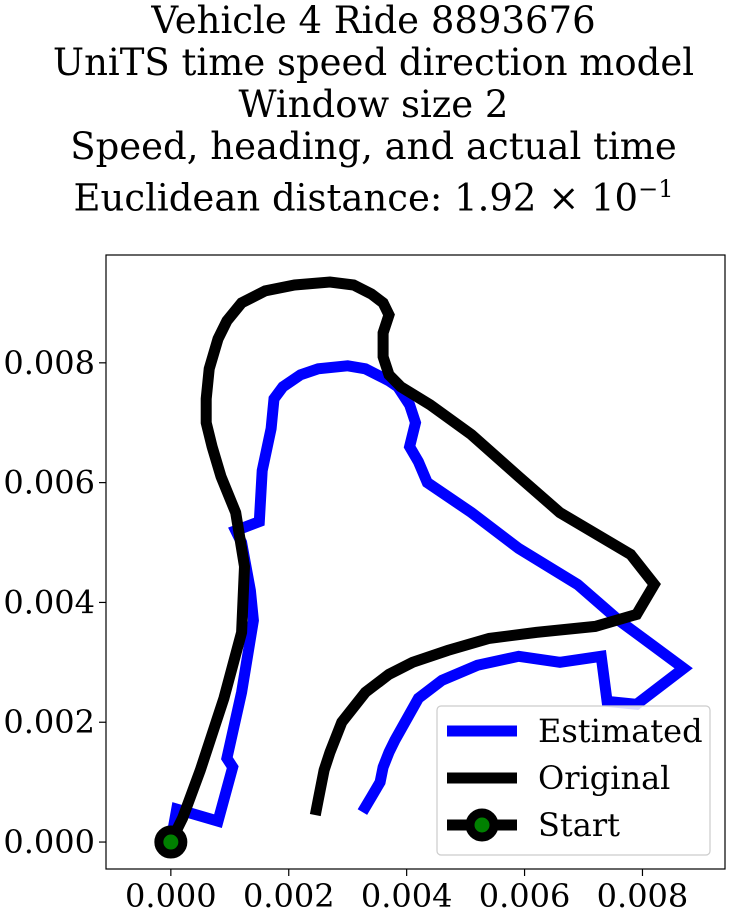 The height and width of the screenshot is (917, 747). I want to click on title-distance-prefix: Euclidean distance: 1.92, so click(305, 198).